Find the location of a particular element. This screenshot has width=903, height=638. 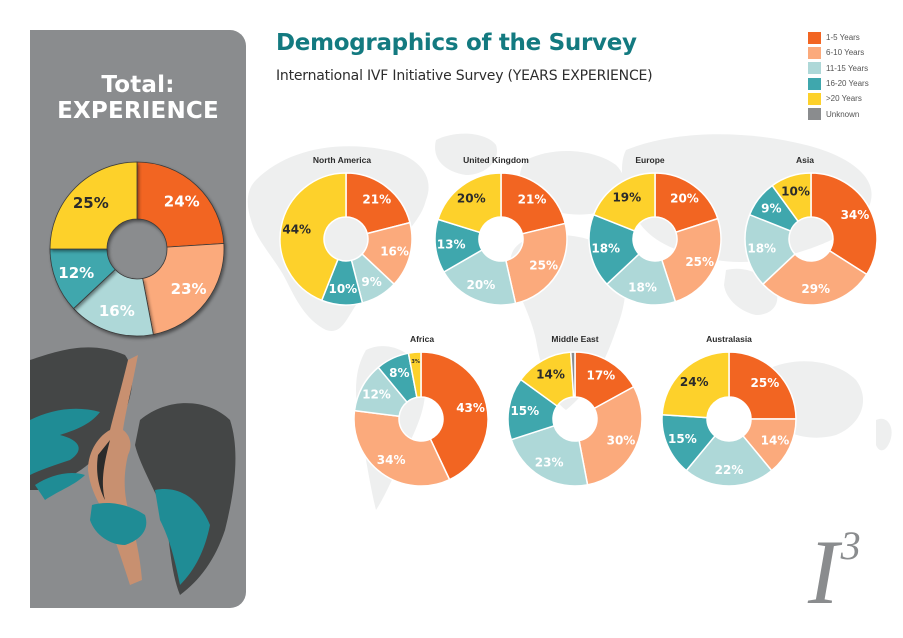

slice-label-6-10-years: 30% is located at coordinates (621, 441).